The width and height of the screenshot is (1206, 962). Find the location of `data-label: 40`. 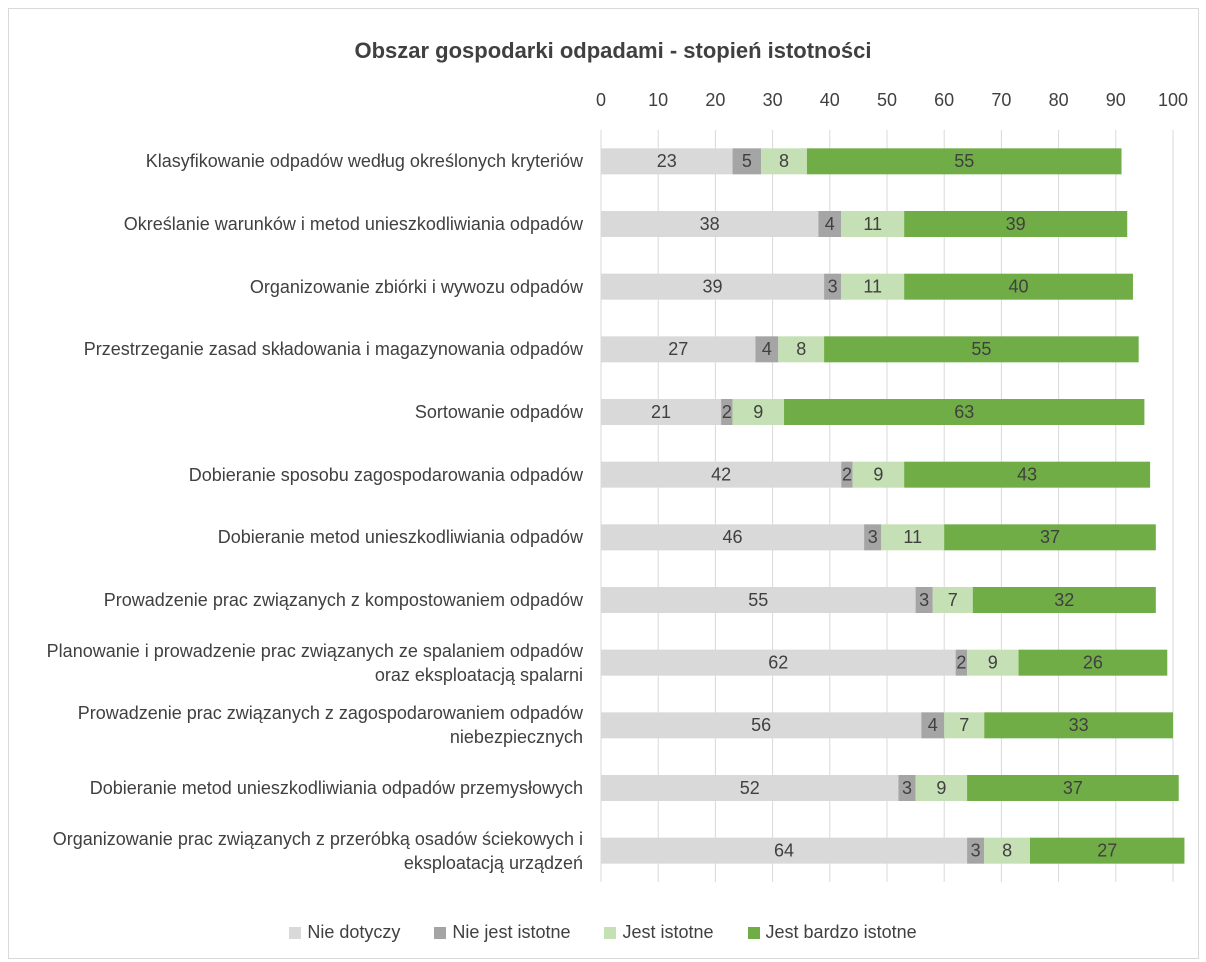

data-label: 40 is located at coordinates (1019, 286).